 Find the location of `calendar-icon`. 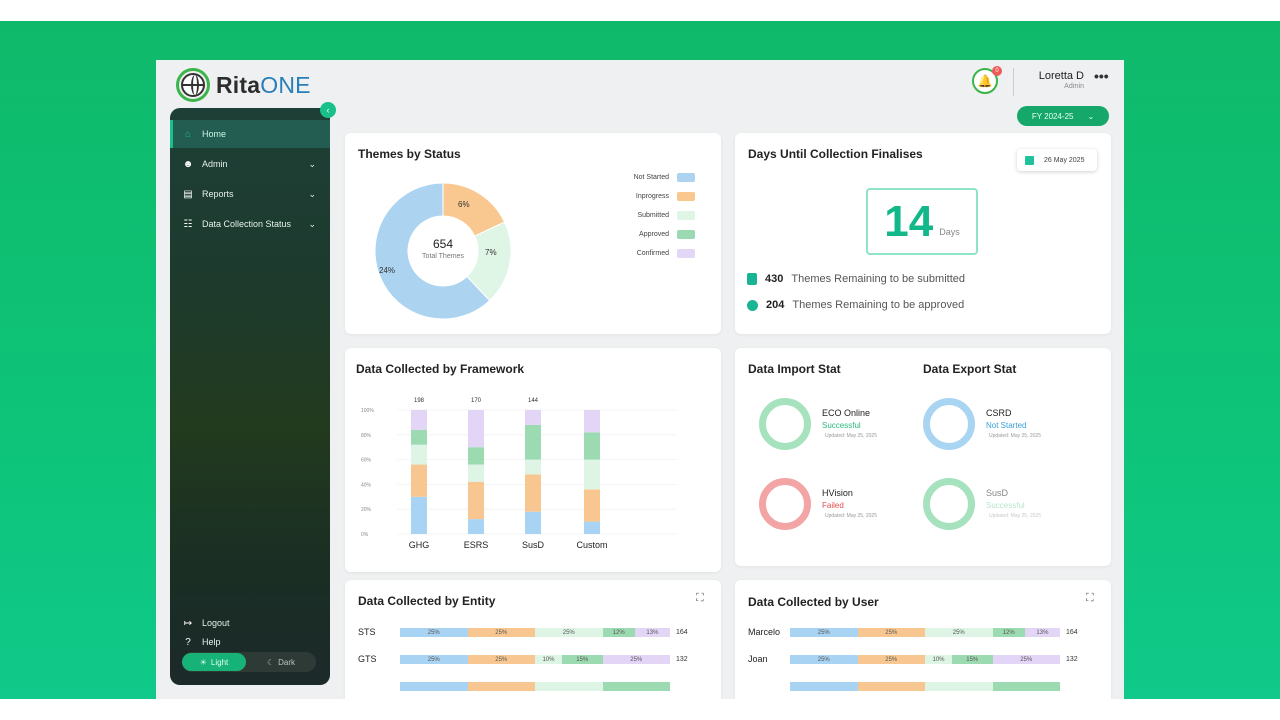

calendar-icon is located at coordinates (1029, 160).